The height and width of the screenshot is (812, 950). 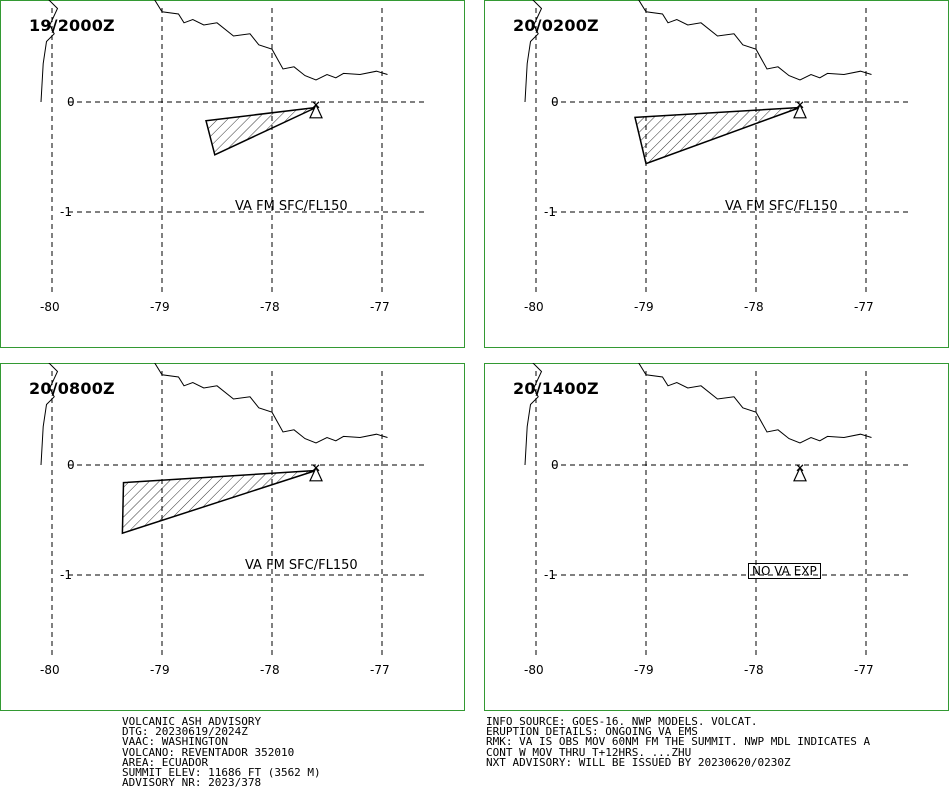 What do you see at coordinates (556, 25) in the screenshot?
I see `panel-valid-time: 20/0200Z` at bounding box center [556, 25].